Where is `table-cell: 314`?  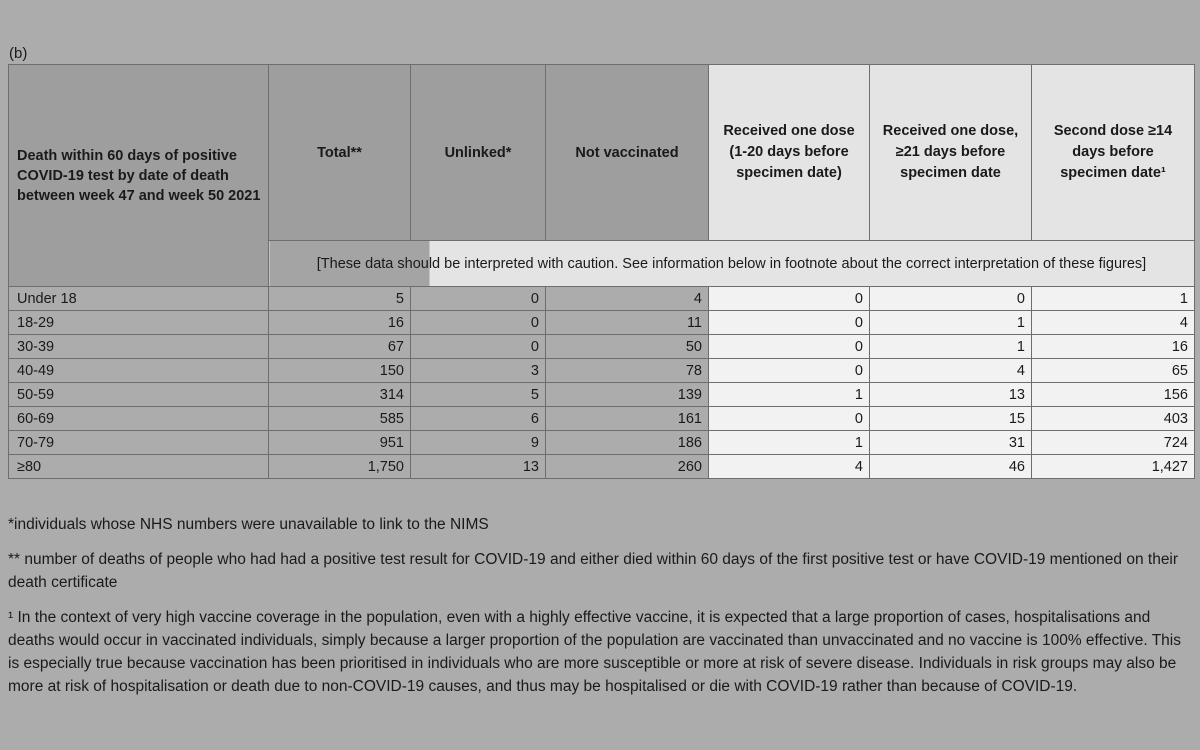
table-cell: 314 is located at coordinates (339, 394).